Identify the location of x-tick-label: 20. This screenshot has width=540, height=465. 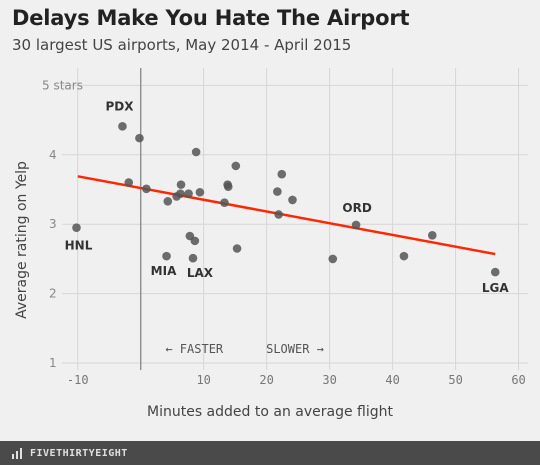
(266, 380).